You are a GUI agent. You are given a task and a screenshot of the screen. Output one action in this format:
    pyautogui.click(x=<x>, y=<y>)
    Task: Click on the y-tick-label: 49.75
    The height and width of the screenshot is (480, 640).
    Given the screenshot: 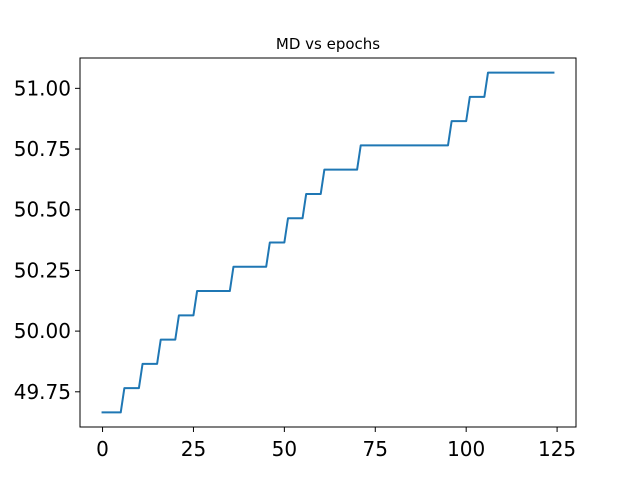 What is the action you would take?
    pyautogui.click(x=42, y=392)
    